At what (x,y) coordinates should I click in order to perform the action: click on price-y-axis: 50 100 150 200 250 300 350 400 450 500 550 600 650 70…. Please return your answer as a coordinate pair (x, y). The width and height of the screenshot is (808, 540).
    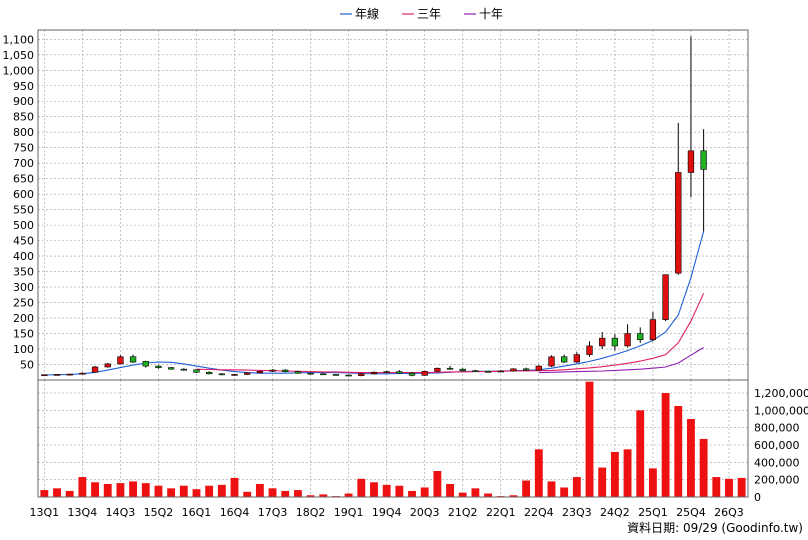
    Looking at the image, I should click on (19, 202).